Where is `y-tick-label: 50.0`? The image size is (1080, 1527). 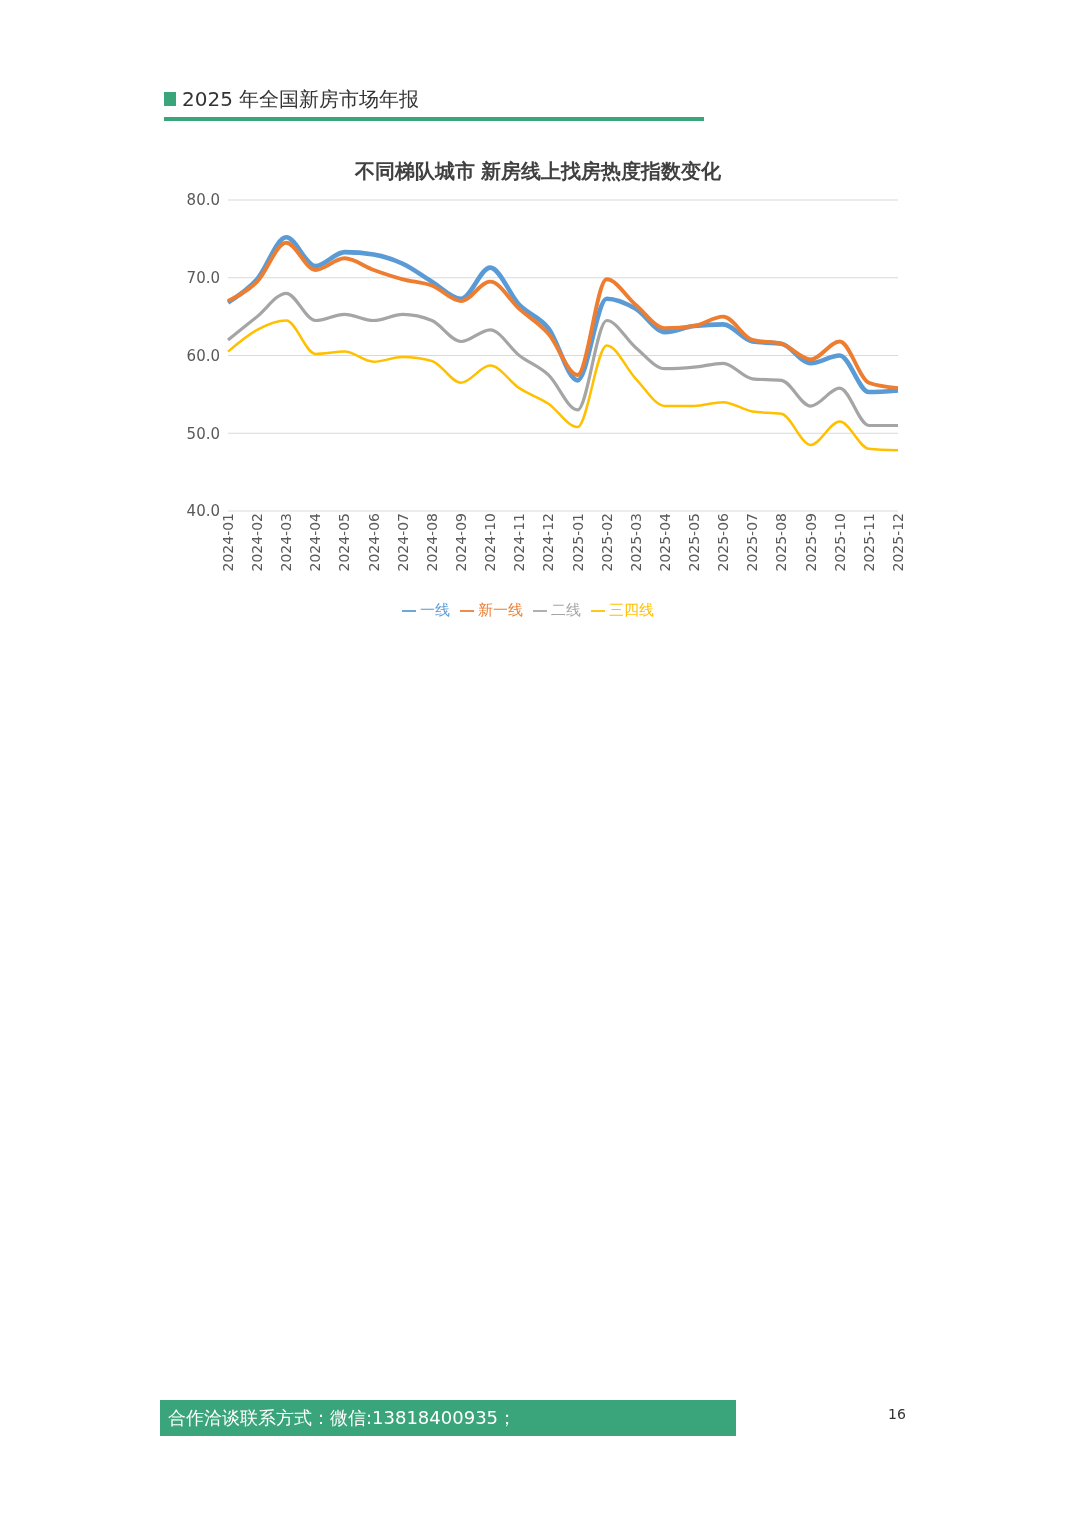
y-tick-label: 50.0 is located at coordinates (203, 433).